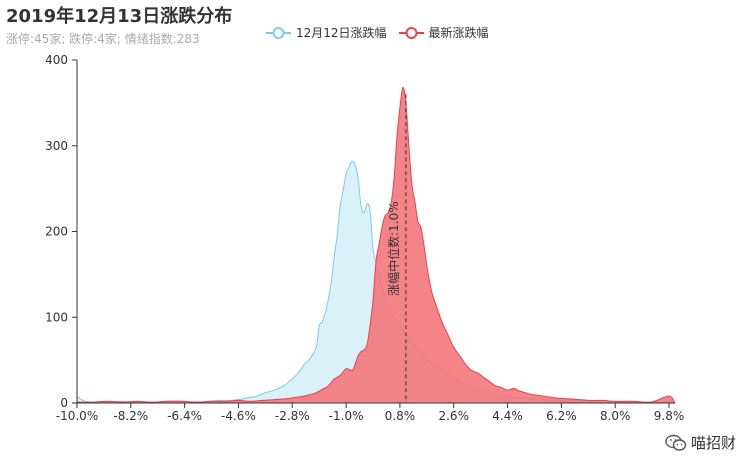 The image size is (750, 463). What do you see at coordinates (453, 416) in the screenshot?
I see `x-tick-label: 2.6%` at bounding box center [453, 416].